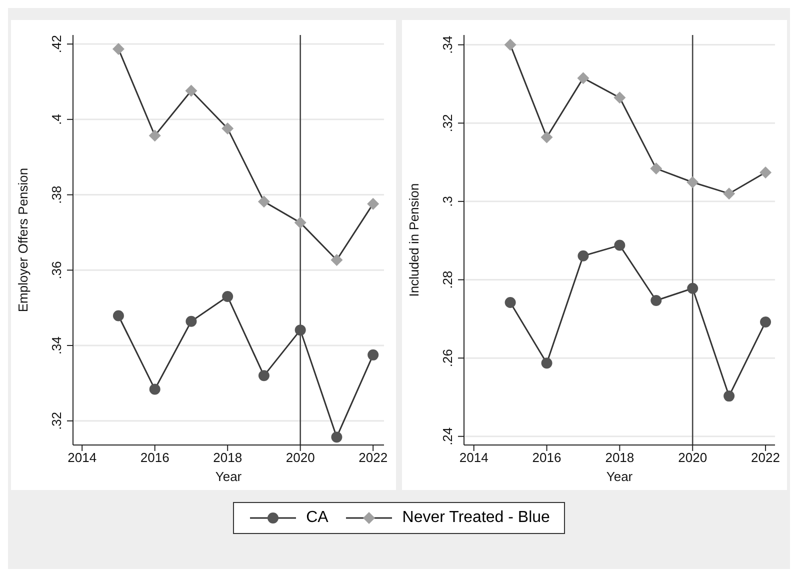 The image size is (798, 577). I want to click on y-tick-label: .28, so click(447, 279).